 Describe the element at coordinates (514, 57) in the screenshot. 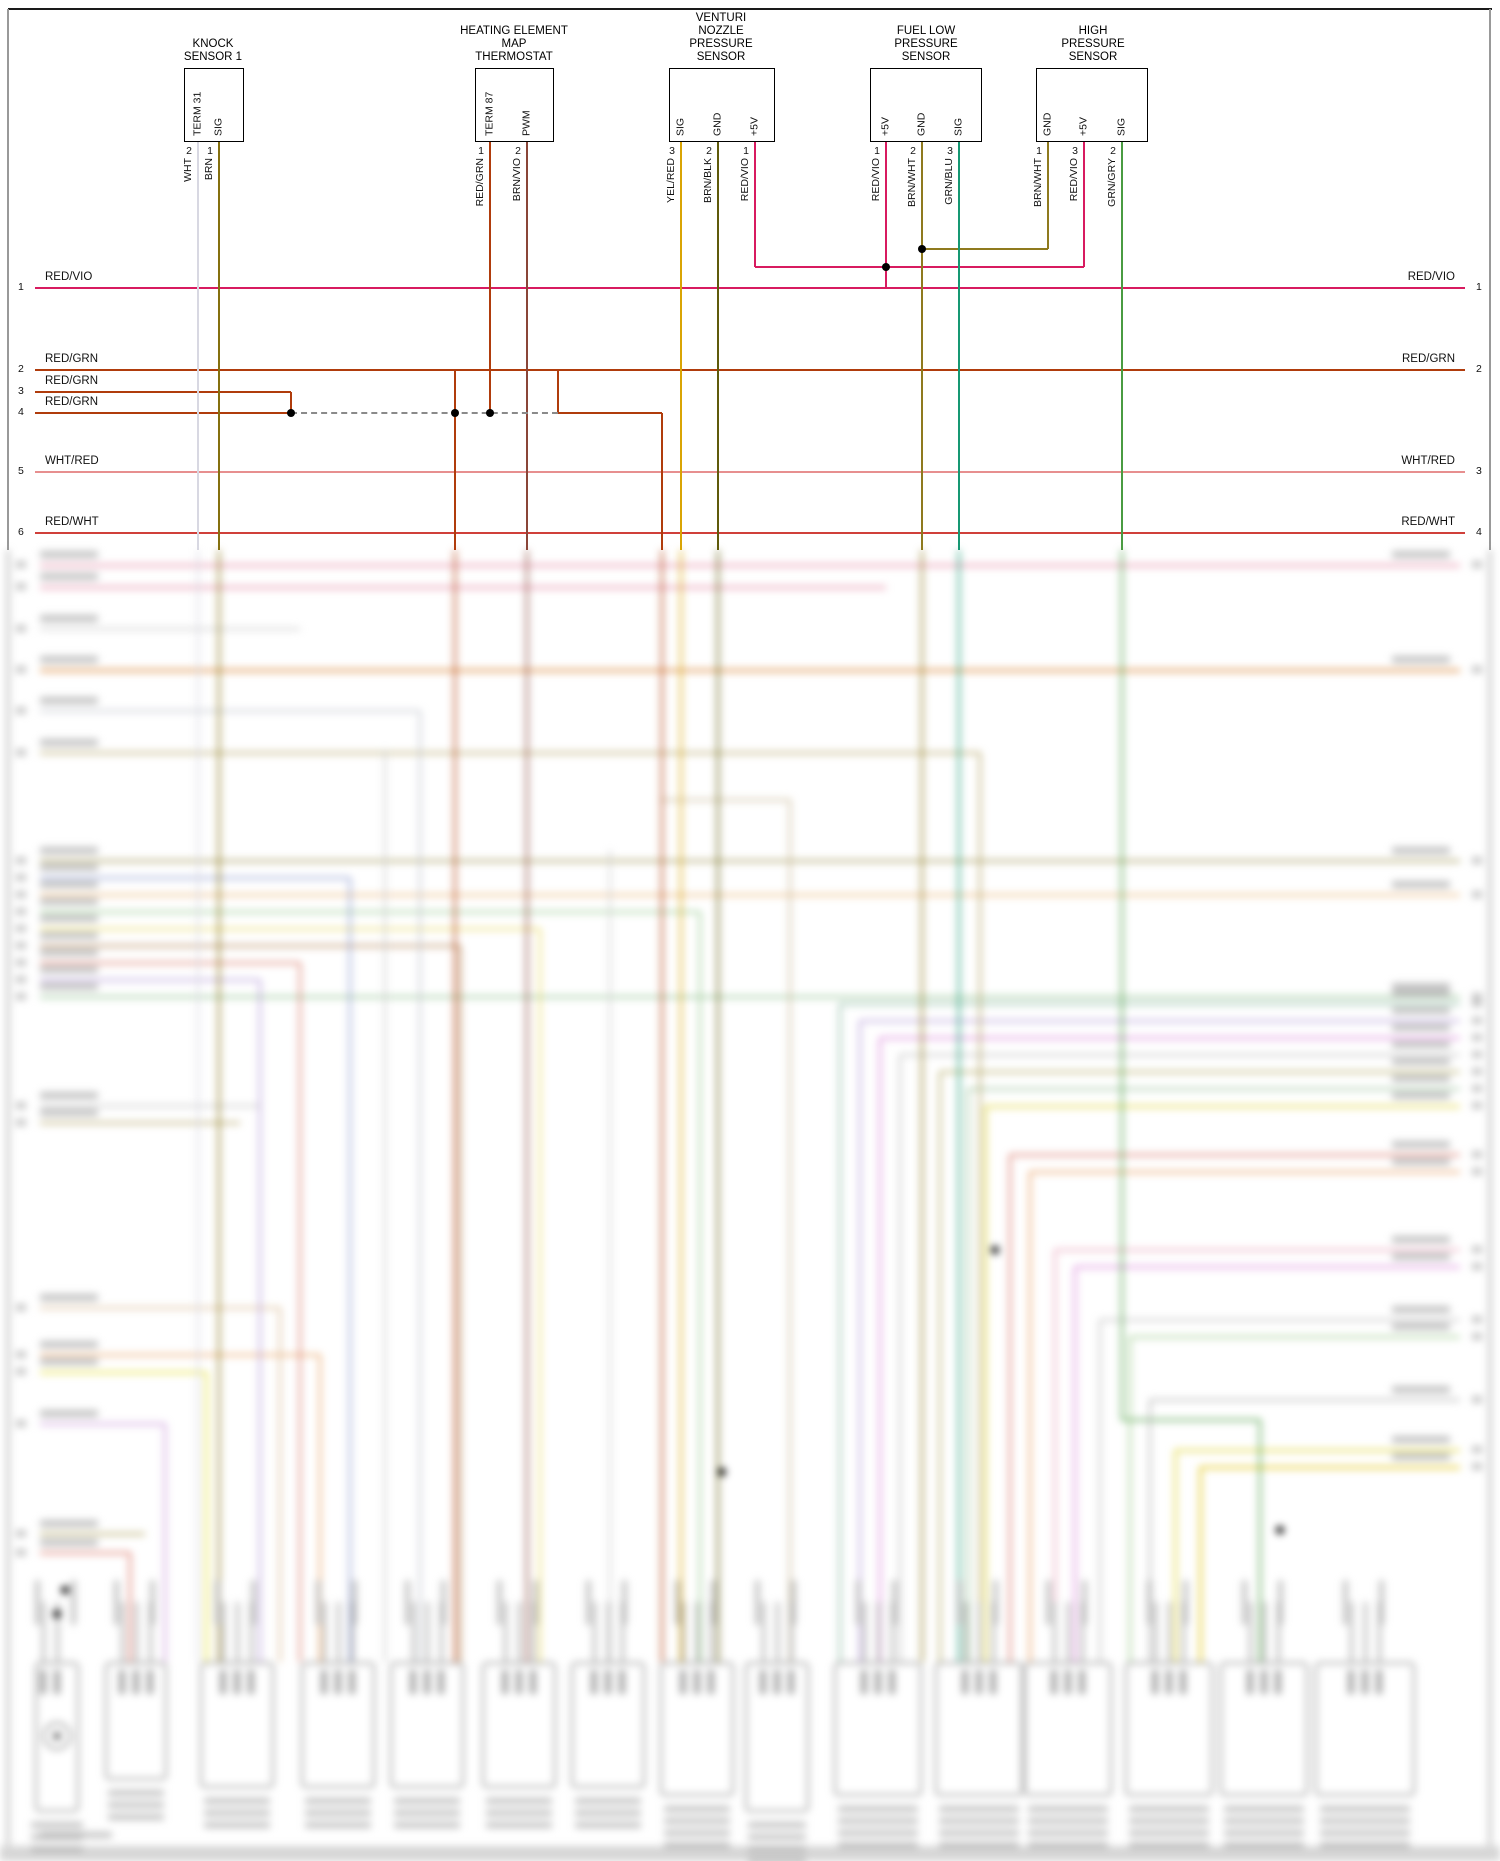

I see `connector-title-line: THERMOSTAT` at that location.